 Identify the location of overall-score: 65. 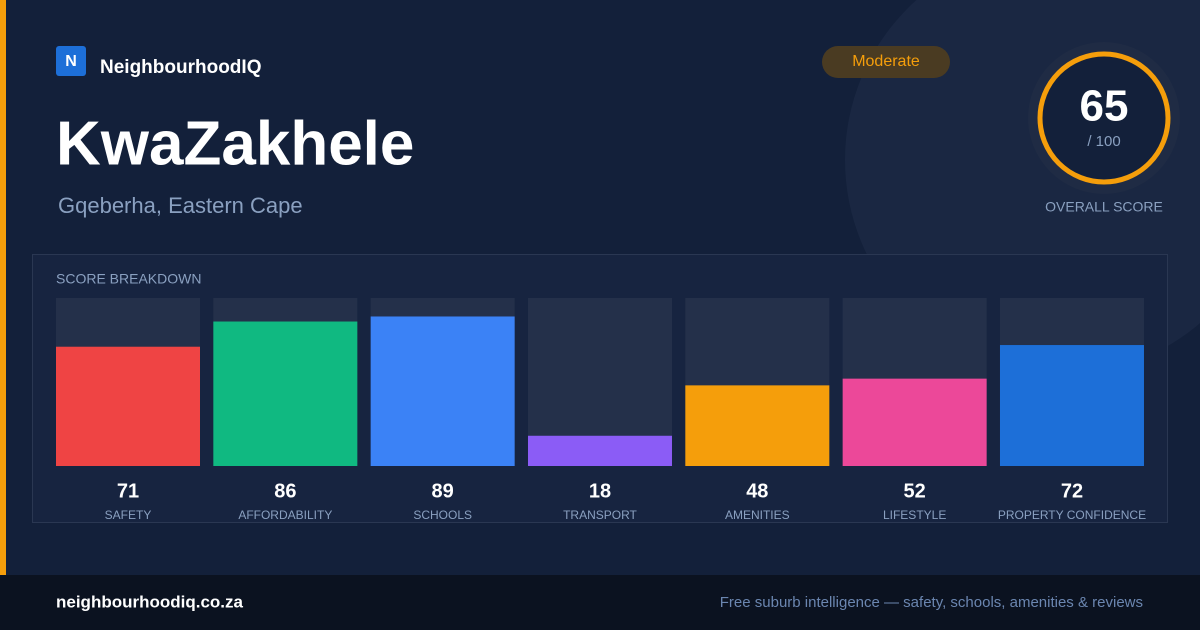
(1104, 106).